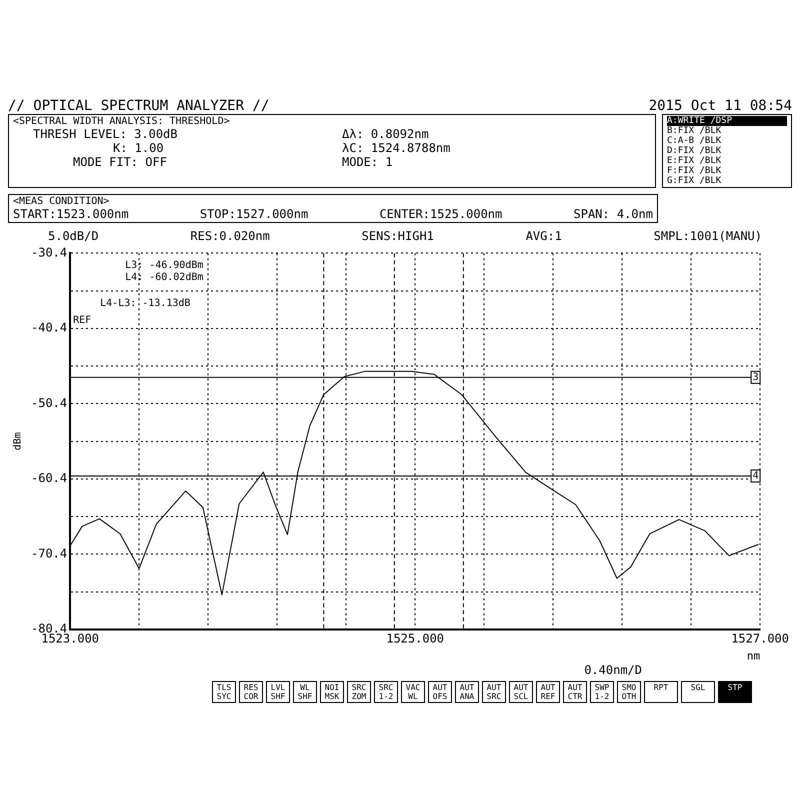 This screenshot has width=800, height=800. I want to click on text: RPT, so click(661, 692).